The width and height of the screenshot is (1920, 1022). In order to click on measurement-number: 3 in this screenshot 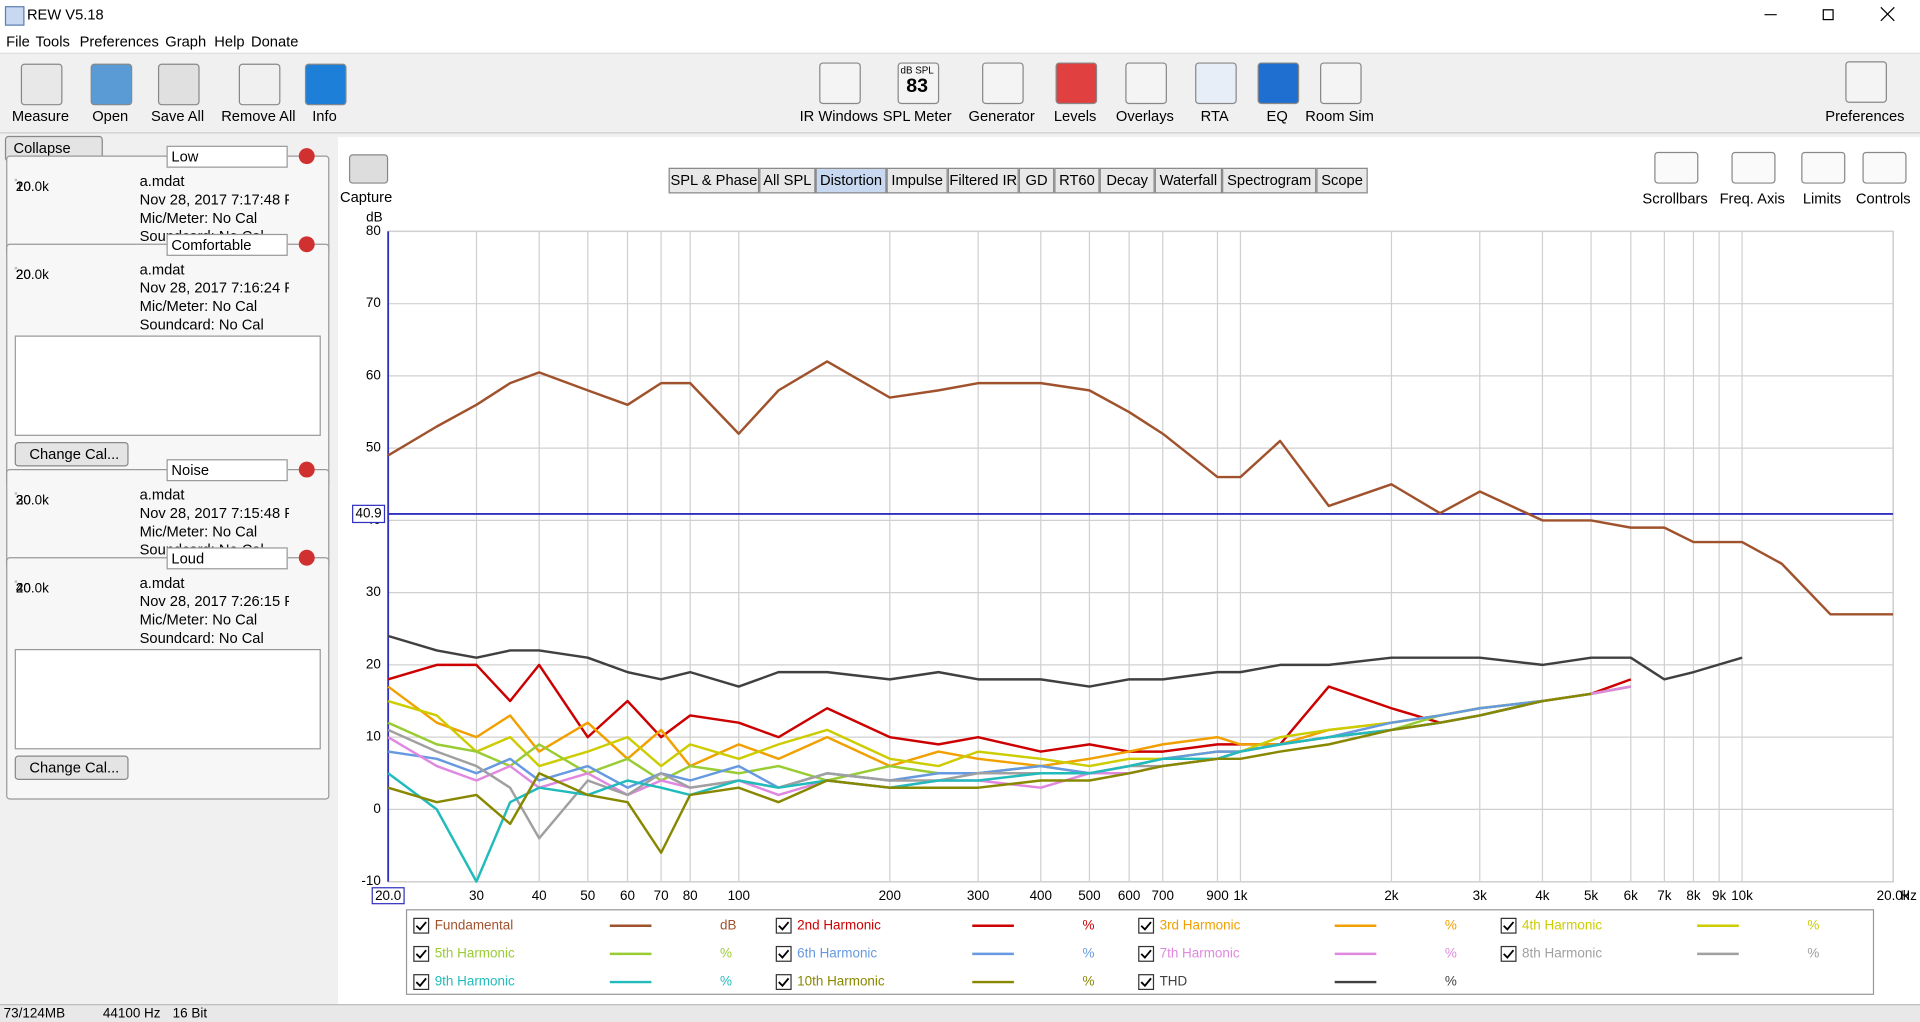, I will do `click(19, 501)`.